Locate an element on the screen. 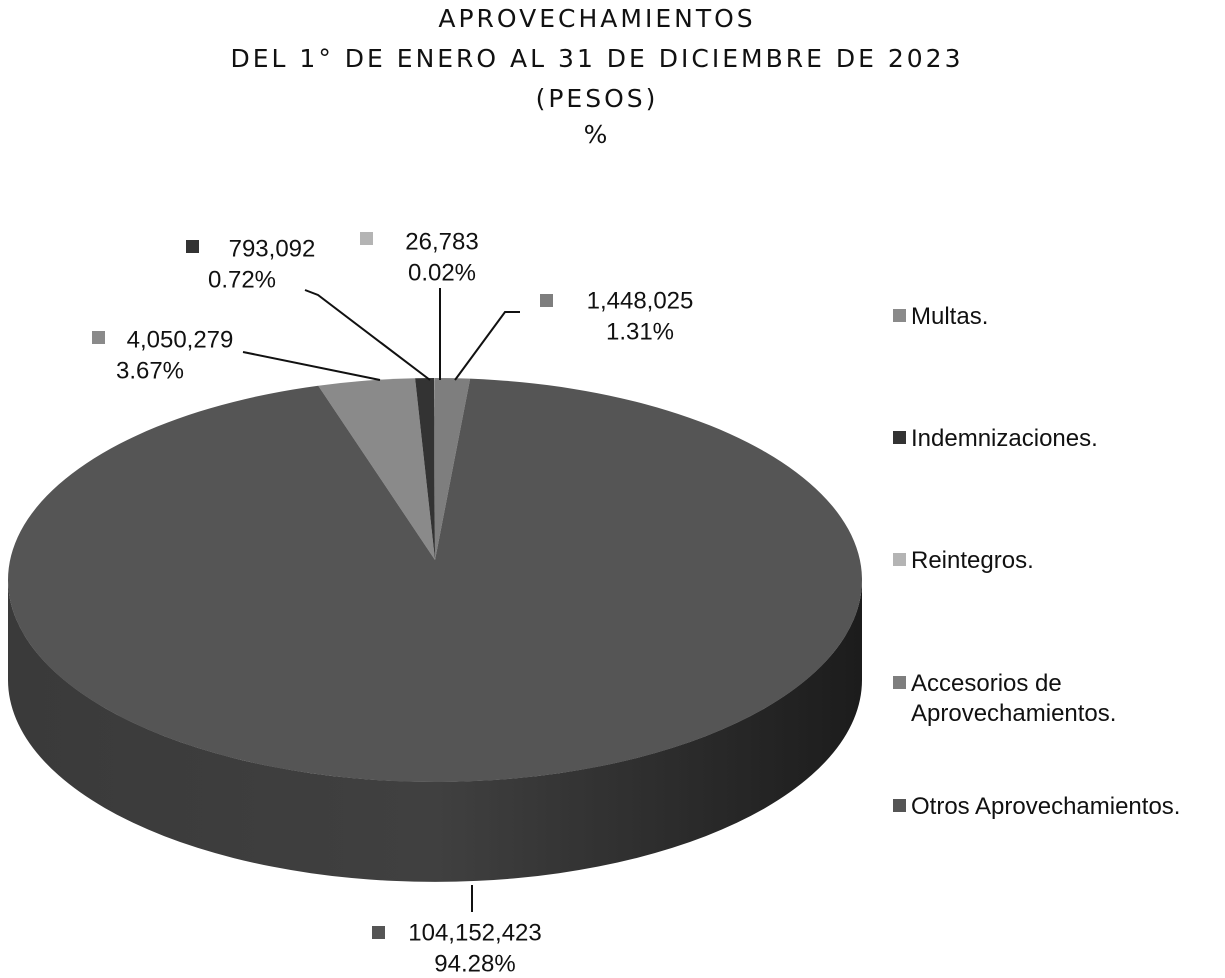 The image size is (1225, 978). legend-label: Accesorios de Aprovechamientos. is located at coordinates (1014, 698).